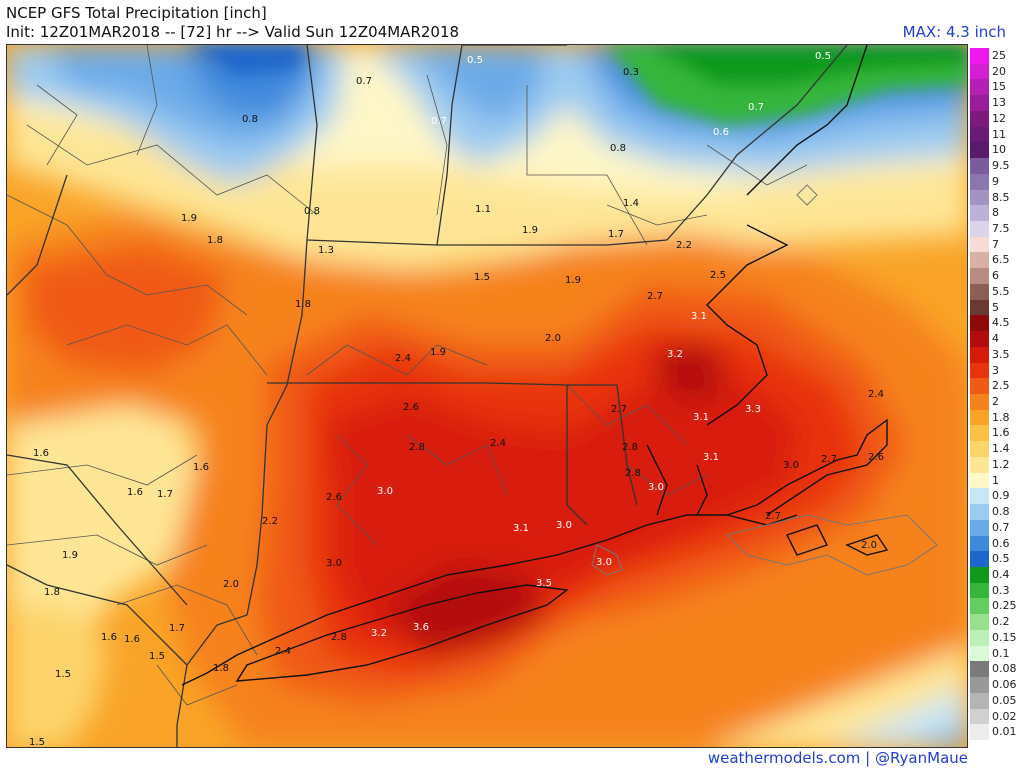 The width and height of the screenshot is (1024, 768). I want to click on precip-value-label: 1.8, so click(215, 240).